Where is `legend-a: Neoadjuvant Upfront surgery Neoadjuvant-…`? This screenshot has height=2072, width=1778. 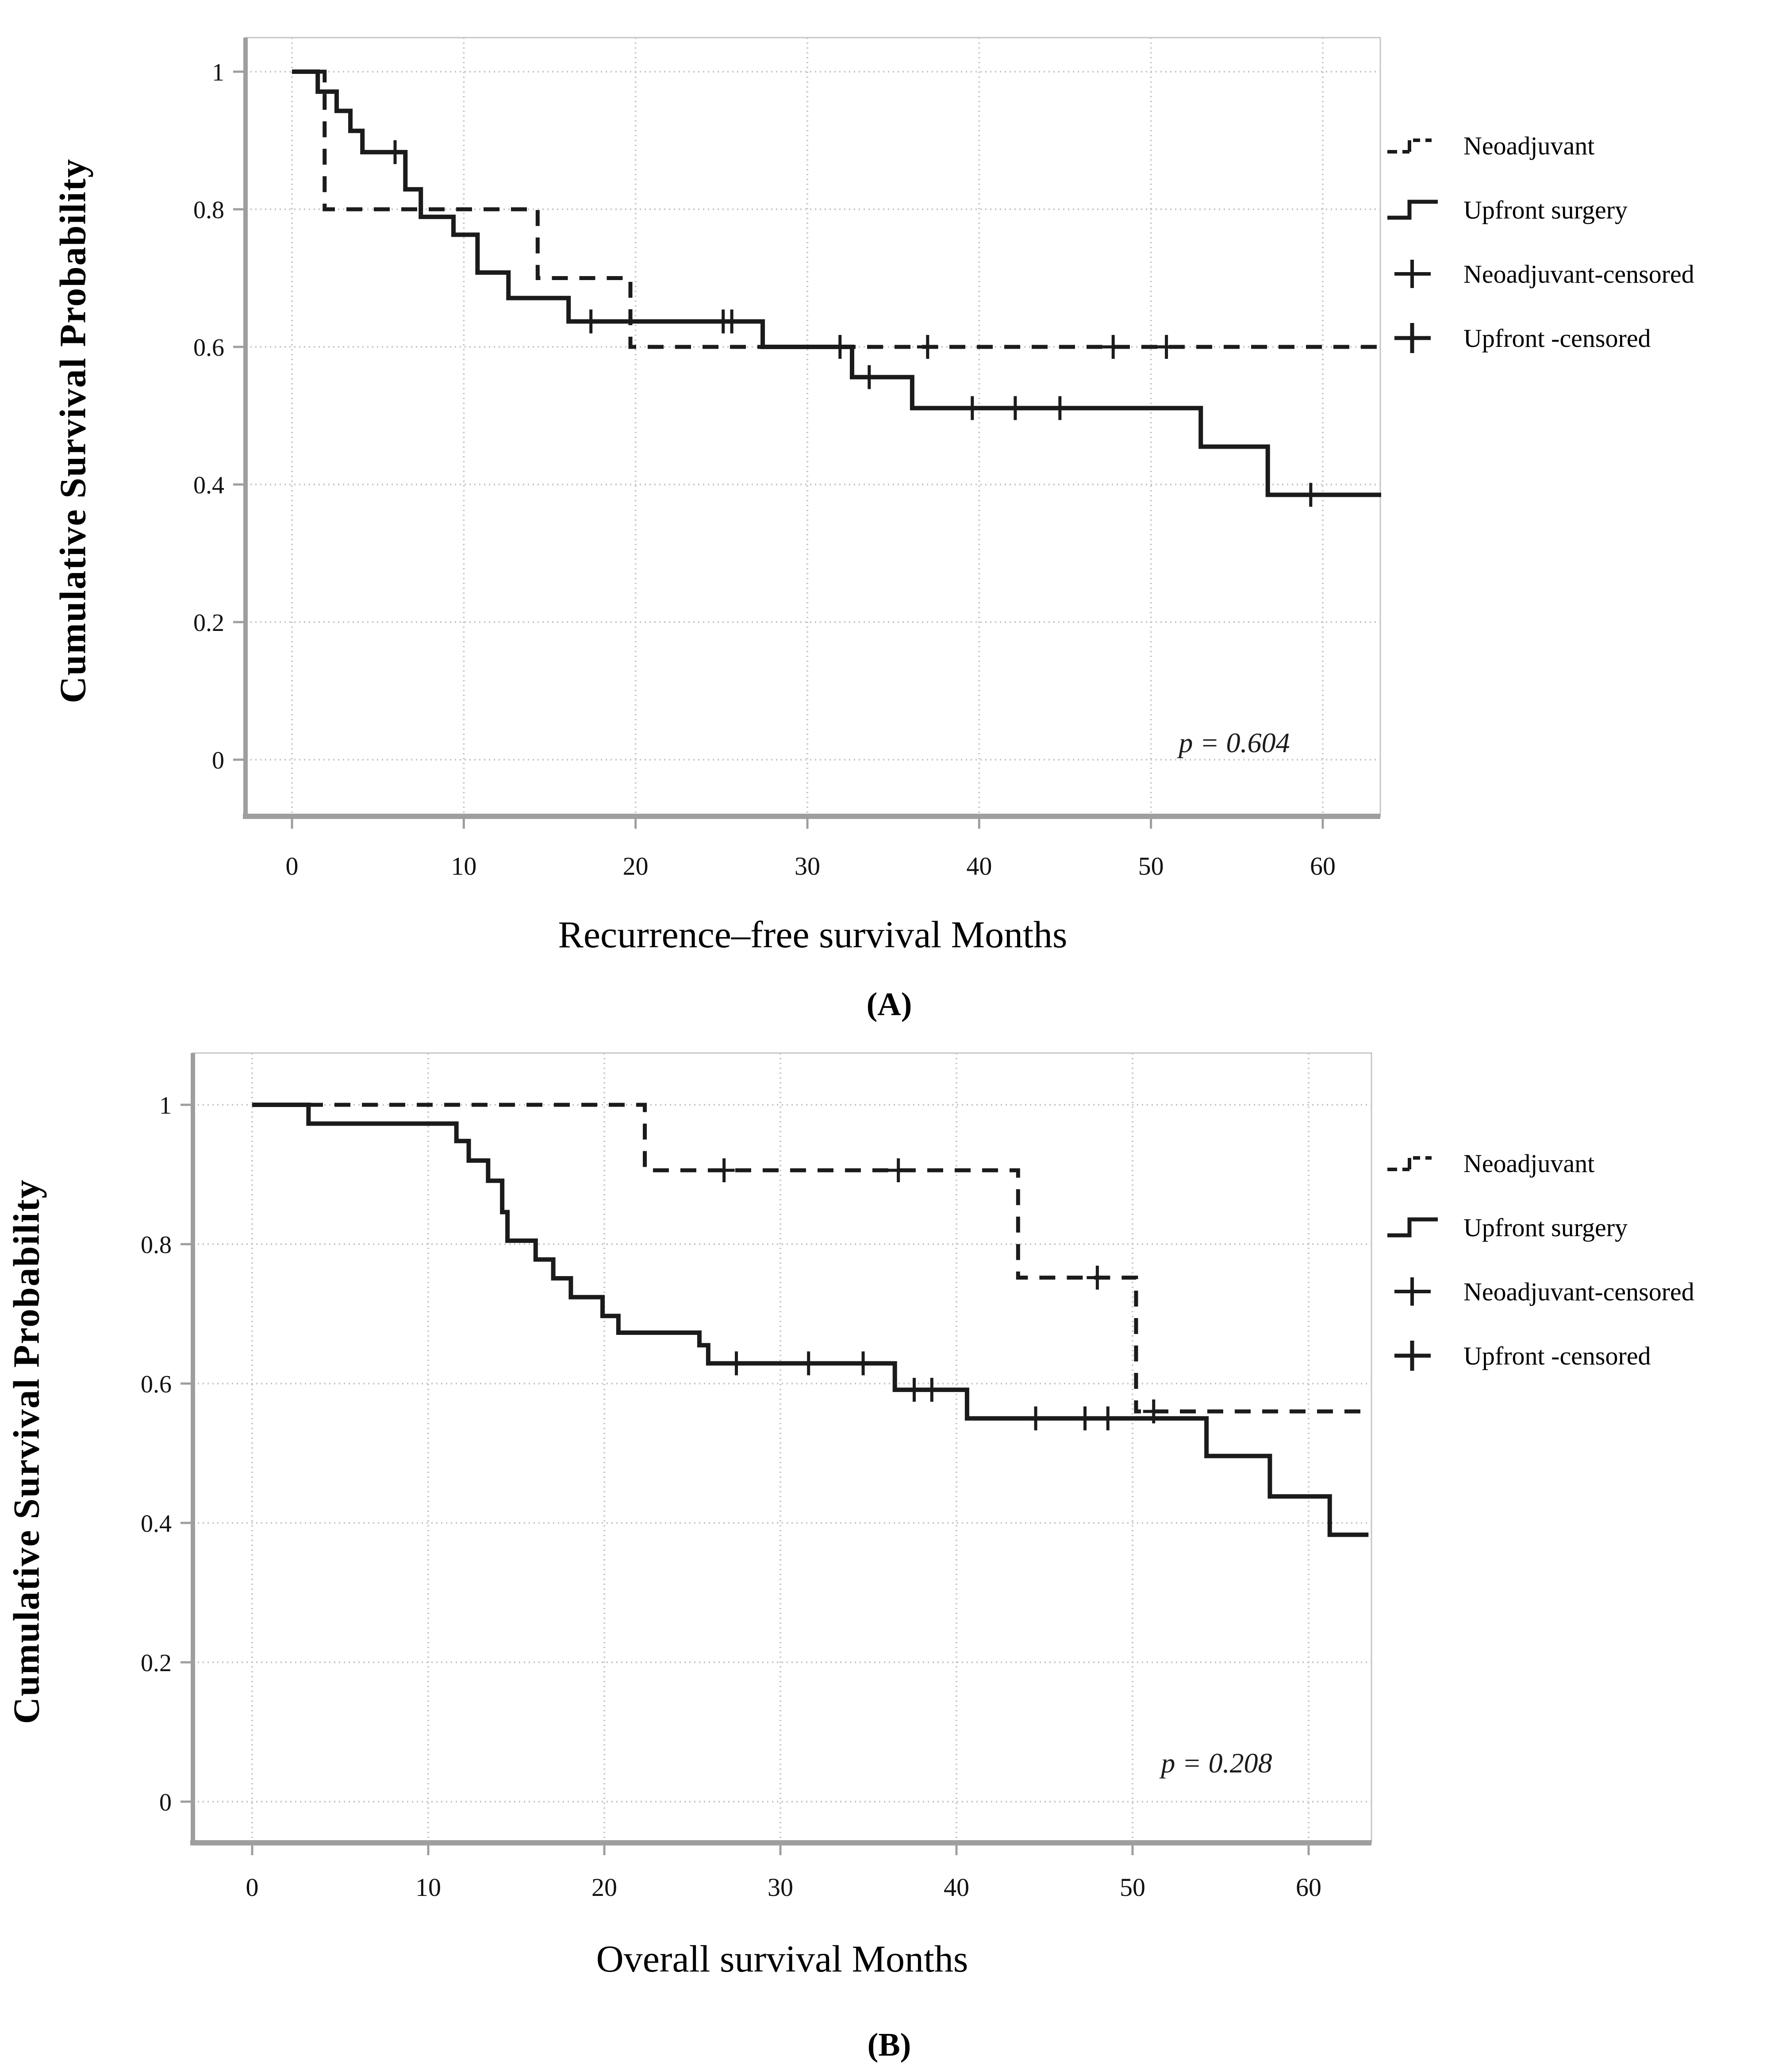
legend-a: Neoadjuvant Upfront surgery Neoadjuvant-… is located at coordinates (1539, 254).